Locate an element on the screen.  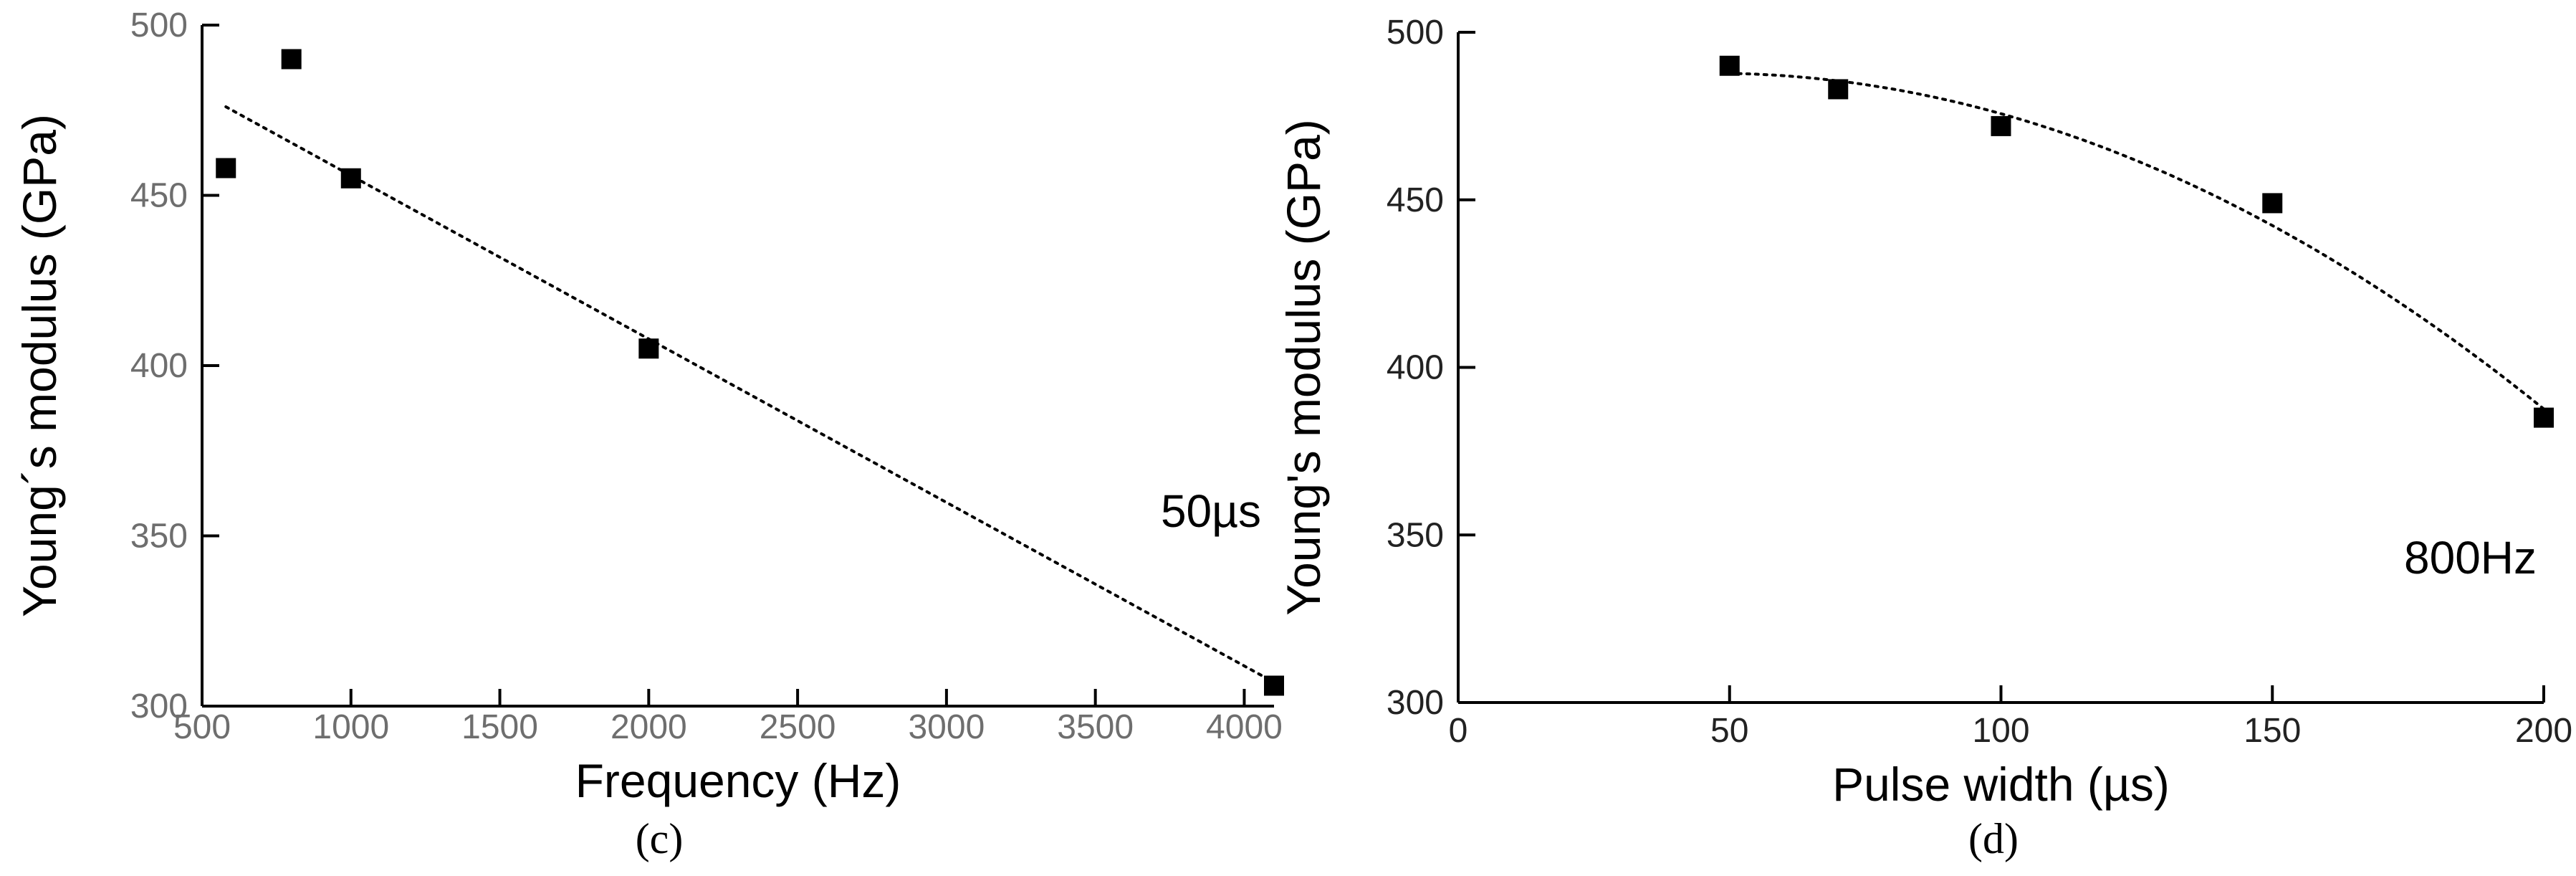
trend-line is located at coordinates (2136, 241).